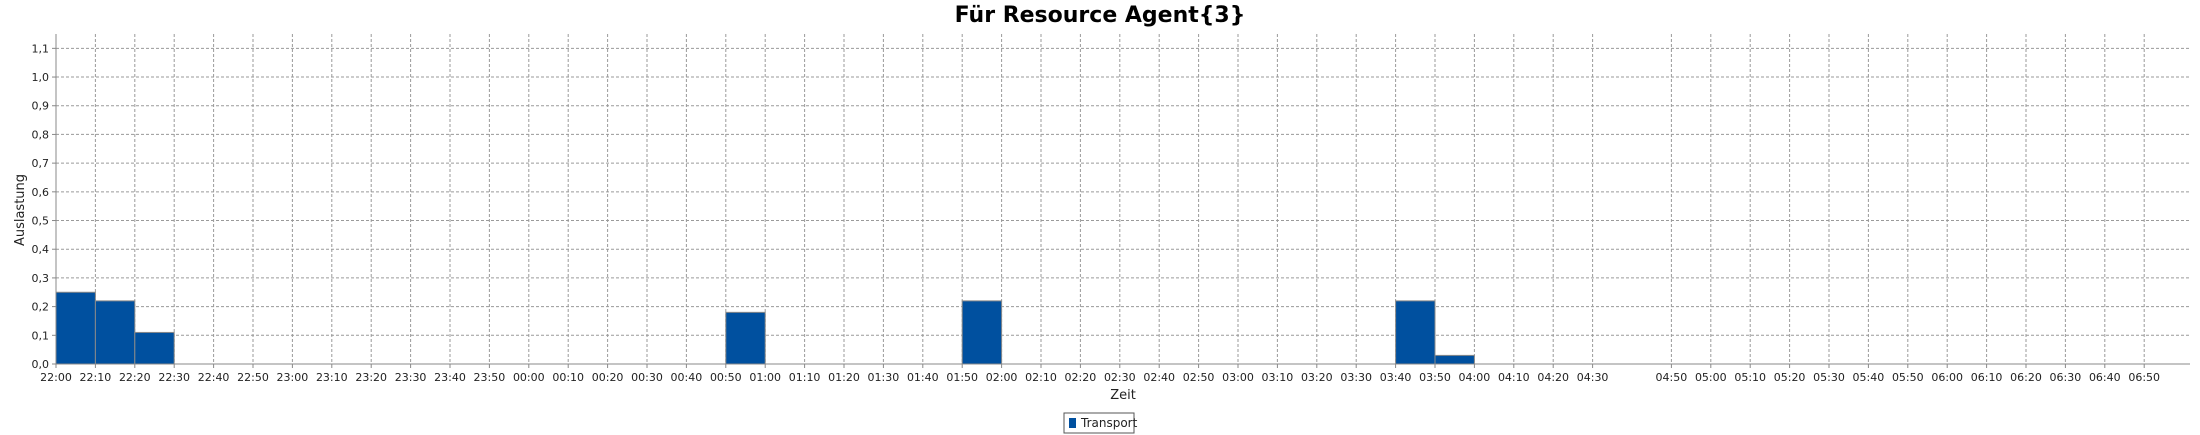 This screenshot has width=2200, height=435. Describe the element at coordinates (96, 377) in the screenshot. I see `x-tick-label: 22:10` at that location.